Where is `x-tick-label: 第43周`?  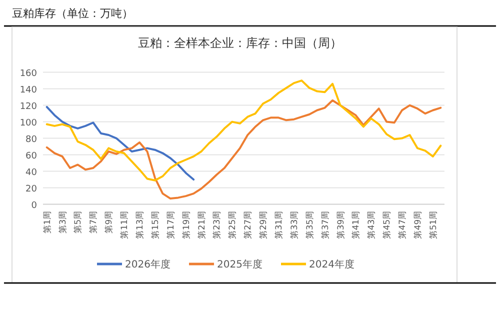 x-tick-label: 第43周 is located at coordinates (372, 225).